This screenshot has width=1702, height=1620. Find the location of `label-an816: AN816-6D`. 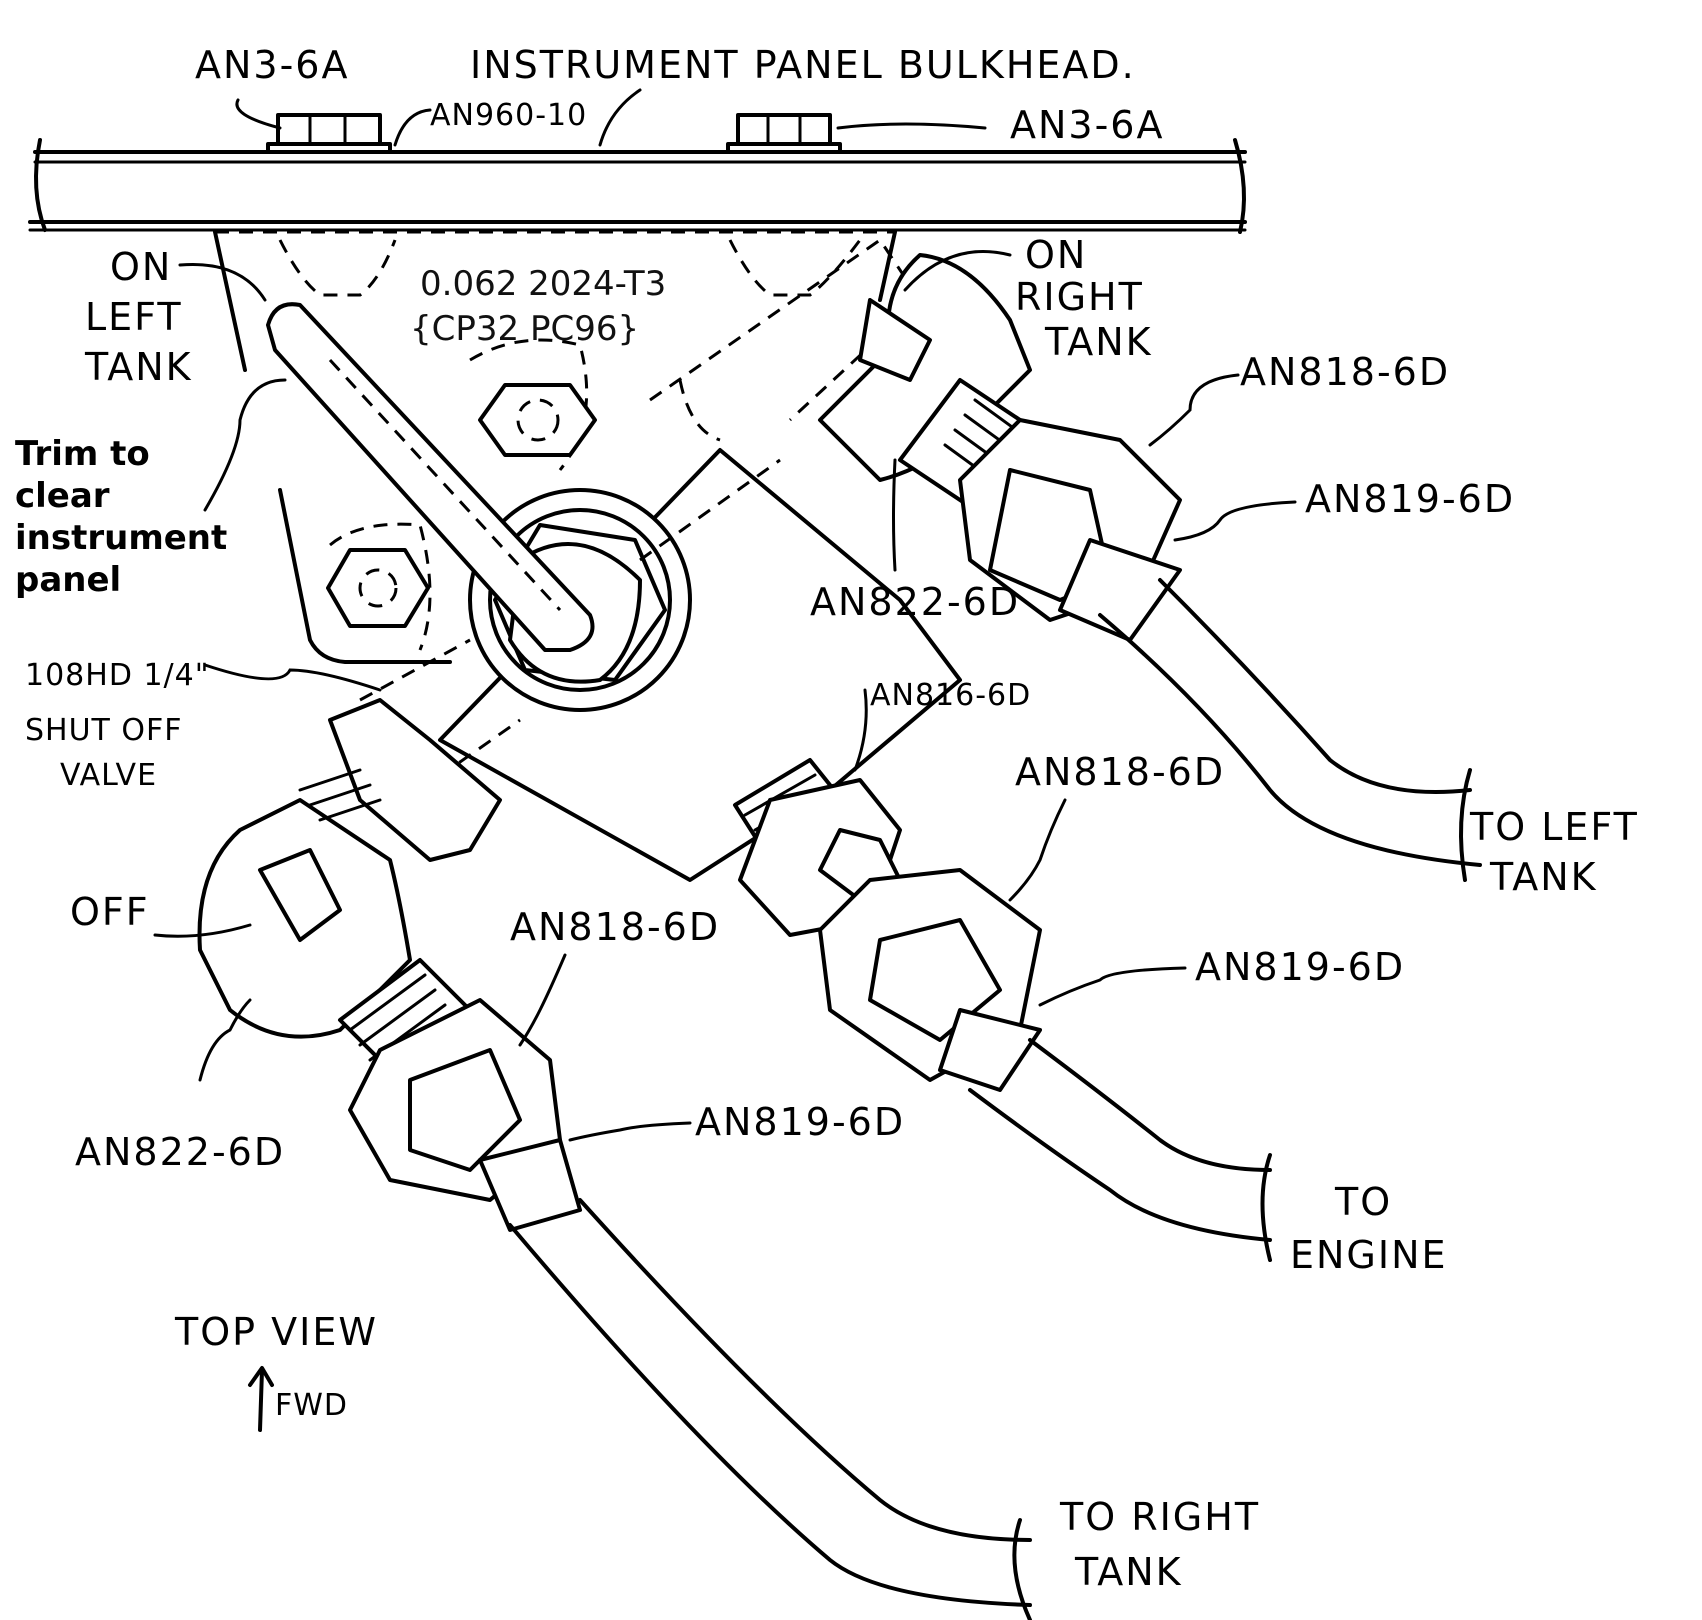

label-an816: AN816-6D is located at coordinates (950, 695).